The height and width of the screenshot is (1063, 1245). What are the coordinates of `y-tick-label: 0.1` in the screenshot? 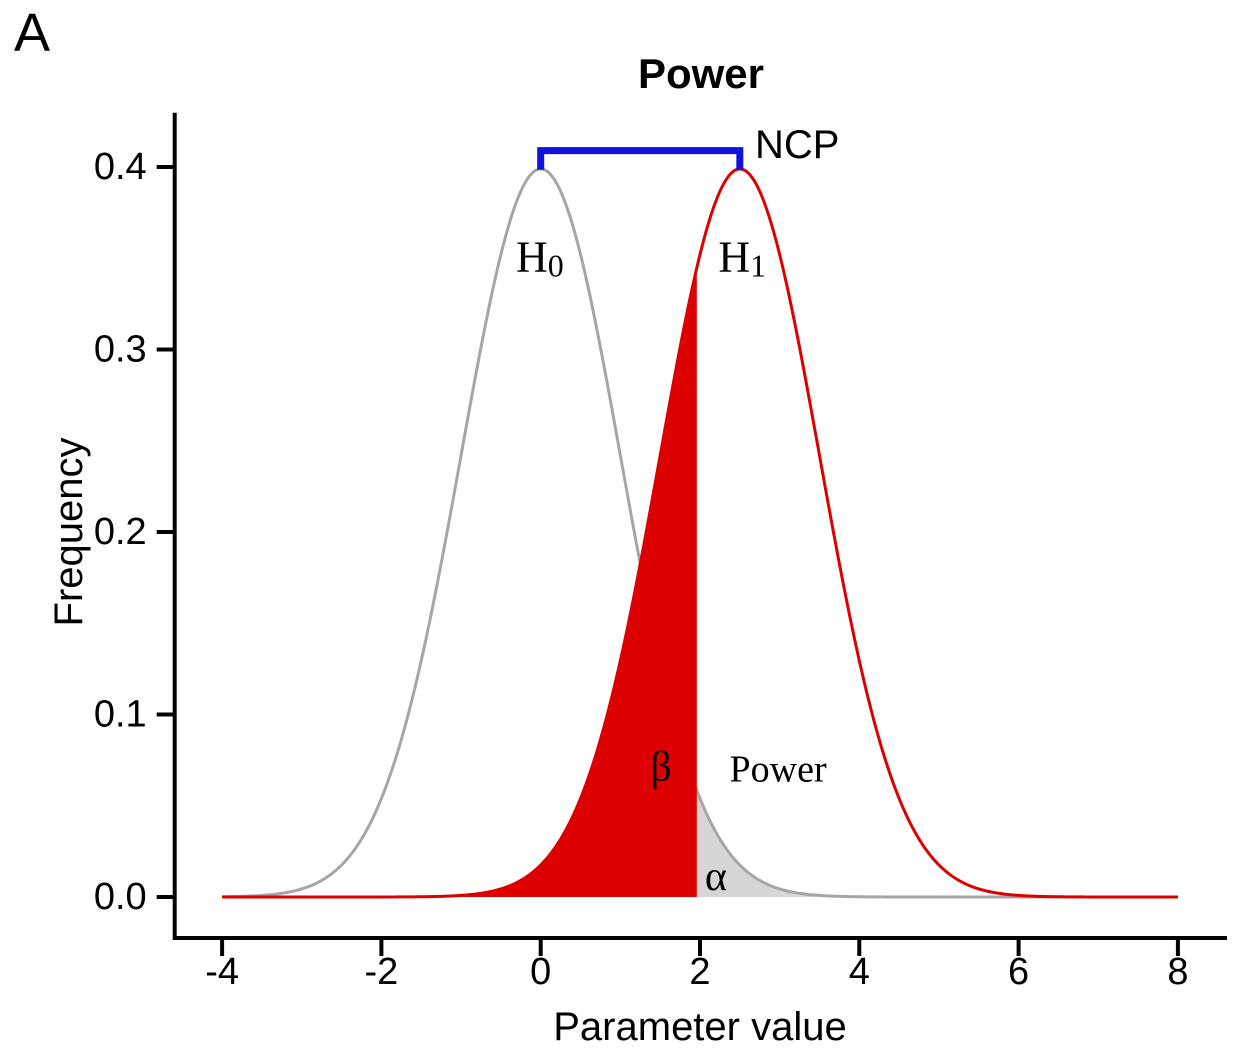 It's located at (120, 715).